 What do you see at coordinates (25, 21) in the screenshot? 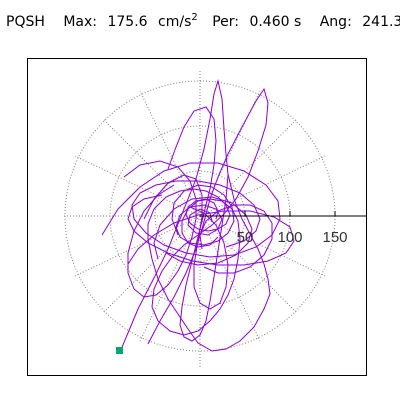
I see `station-code: PQSH` at bounding box center [25, 21].